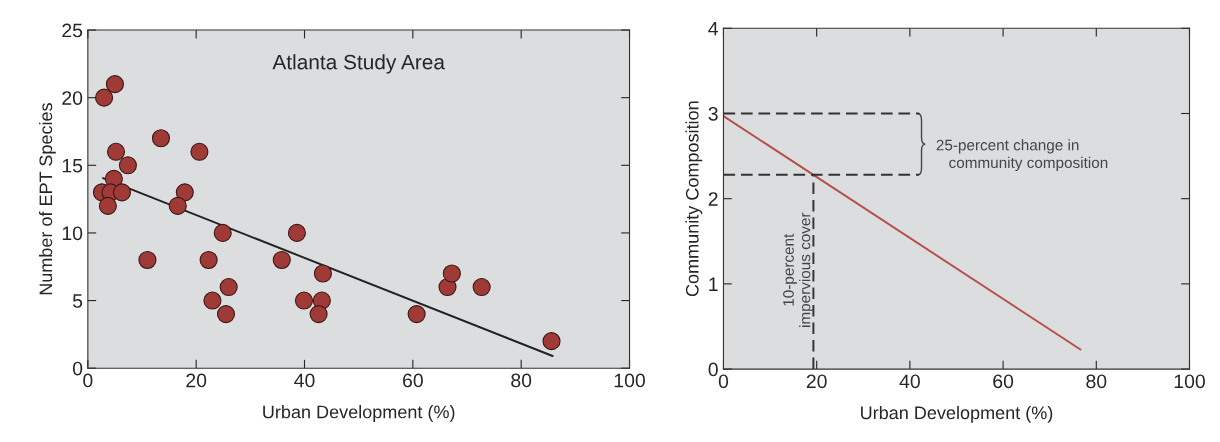 This screenshot has width=1220, height=442. What do you see at coordinates (694, 199) in the screenshot?
I see `y-axis-title: Community Composition` at bounding box center [694, 199].